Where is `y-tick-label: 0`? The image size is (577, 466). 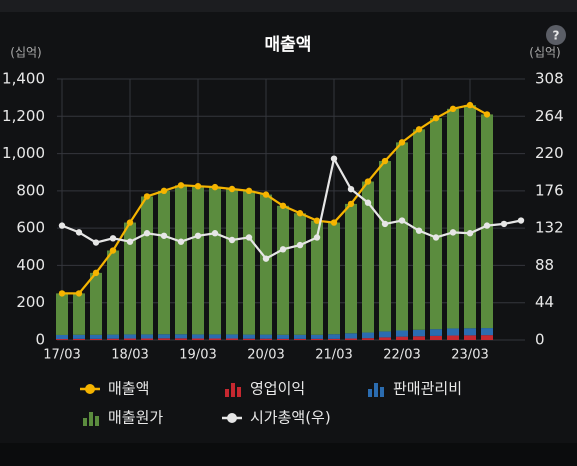
y-tick-label: 0 is located at coordinates (40, 340).